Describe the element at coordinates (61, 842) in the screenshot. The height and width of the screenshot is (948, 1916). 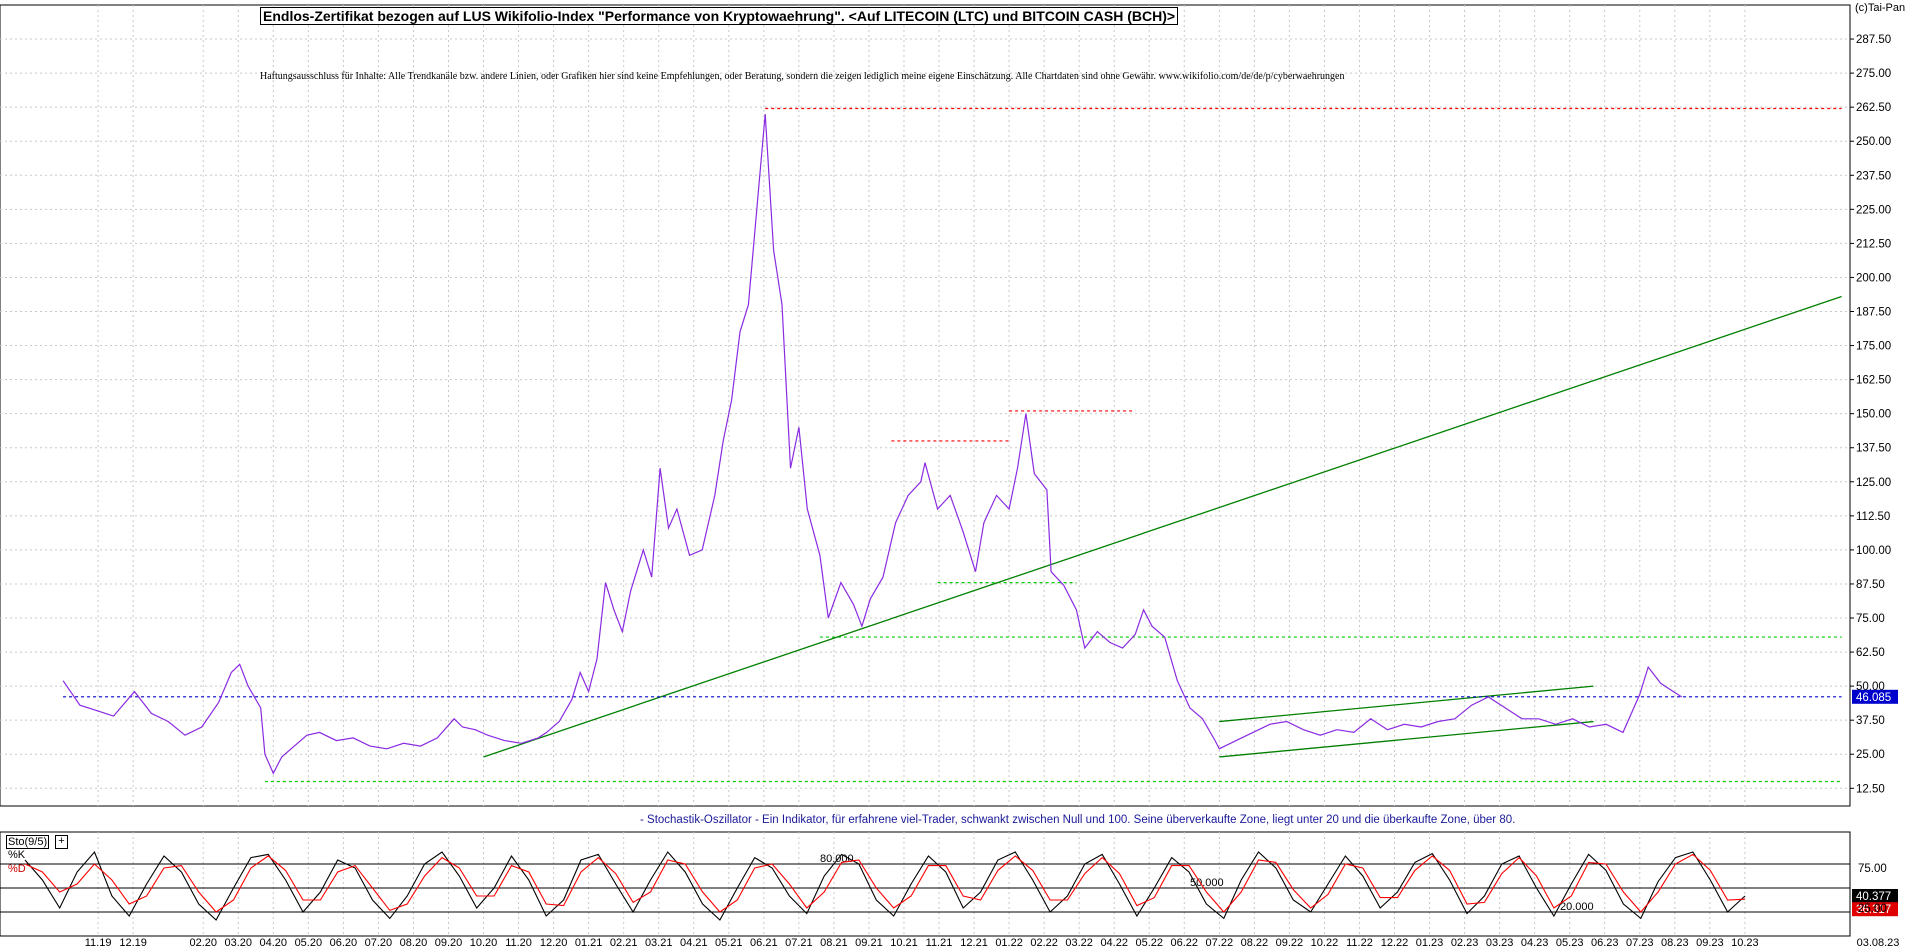
I see `add-indicator-icon: +` at that location.